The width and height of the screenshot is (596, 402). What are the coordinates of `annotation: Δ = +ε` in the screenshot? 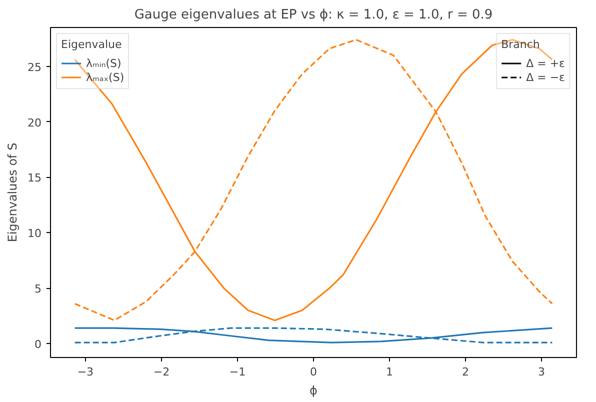 It's located at (545, 63).